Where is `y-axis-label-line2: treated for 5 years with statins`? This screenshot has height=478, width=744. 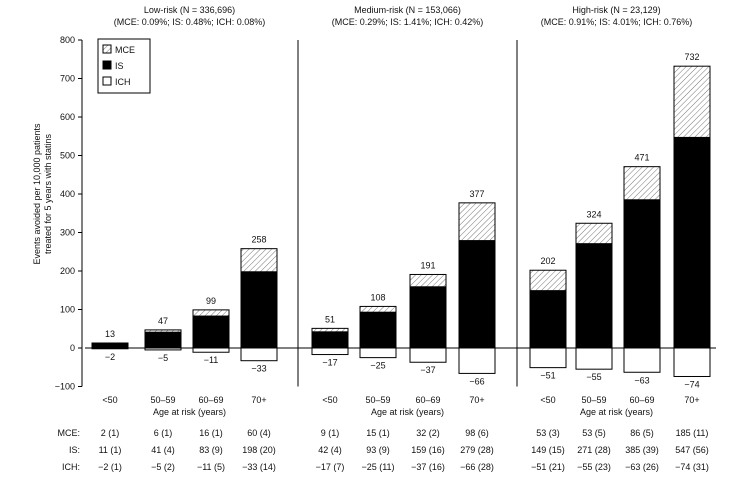
y-axis-label-line2: treated for 5 years with statins is located at coordinates (48, 193).